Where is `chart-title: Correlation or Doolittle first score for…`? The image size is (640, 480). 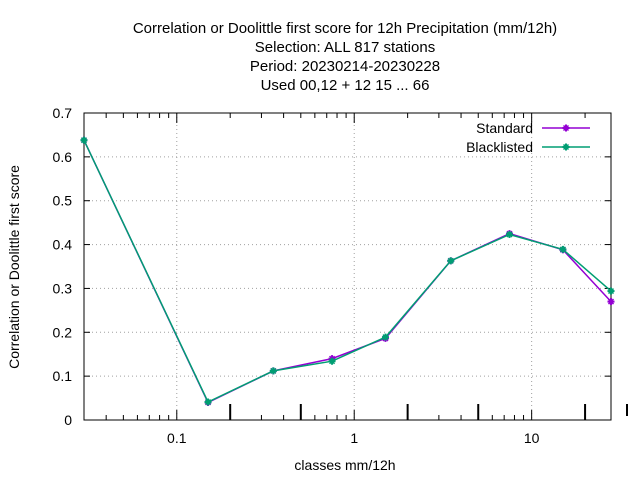 chart-title: Correlation or Doolittle first score for… is located at coordinates (345, 57).